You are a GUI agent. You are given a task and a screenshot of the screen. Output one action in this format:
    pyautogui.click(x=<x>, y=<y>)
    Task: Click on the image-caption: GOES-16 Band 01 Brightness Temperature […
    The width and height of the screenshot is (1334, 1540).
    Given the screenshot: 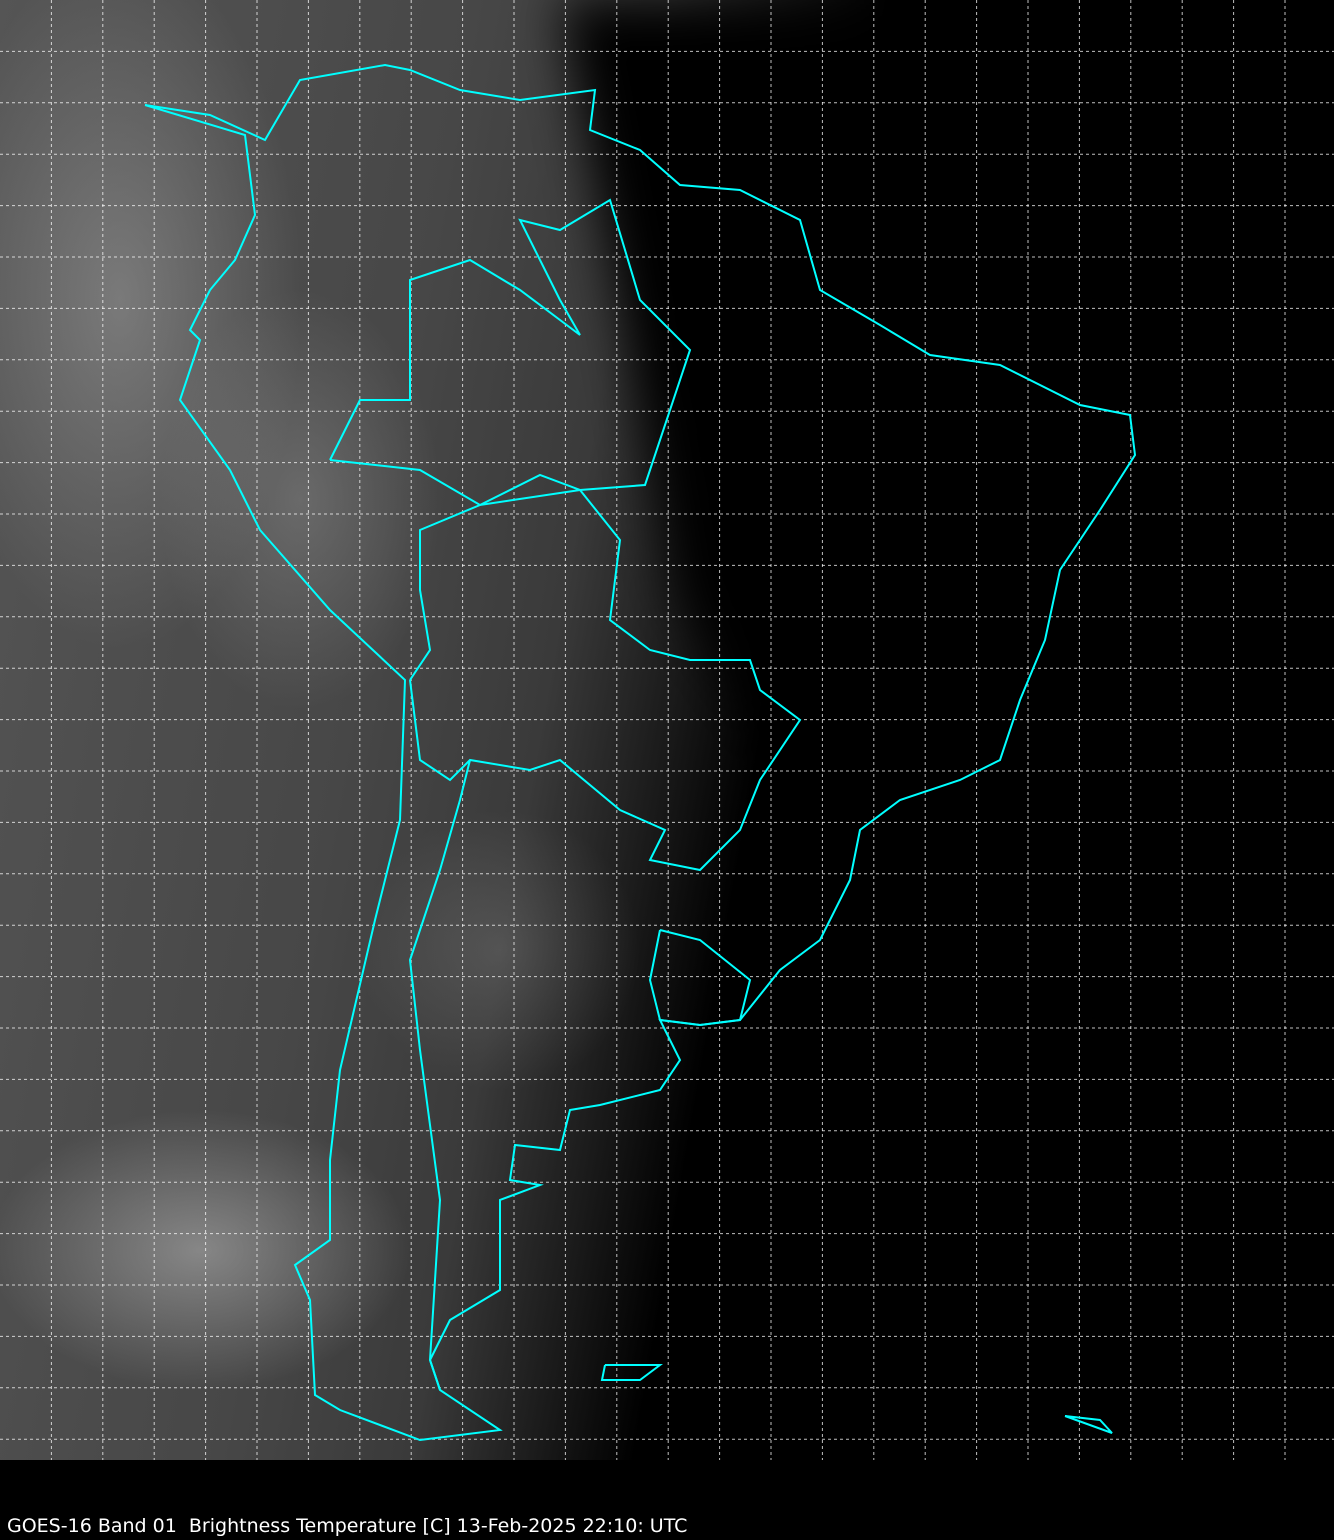 What is the action you would take?
    pyautogui.click(x=347, y=1526)
    